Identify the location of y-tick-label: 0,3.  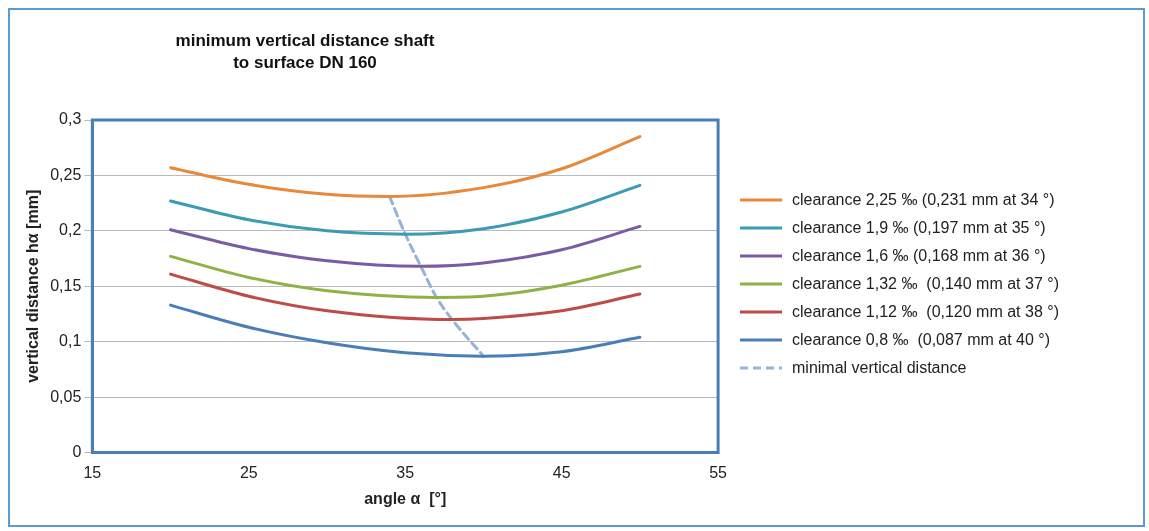
(70, 119).